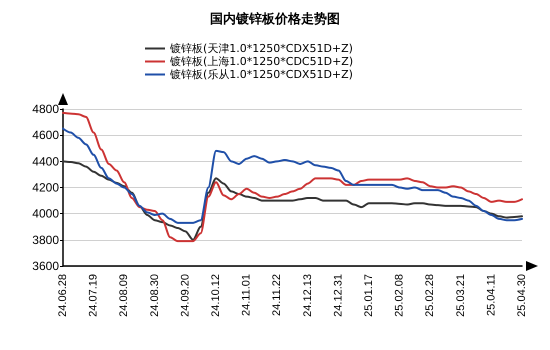  I want to click on x-tick-label: 24.10.12, so click(216, 295).